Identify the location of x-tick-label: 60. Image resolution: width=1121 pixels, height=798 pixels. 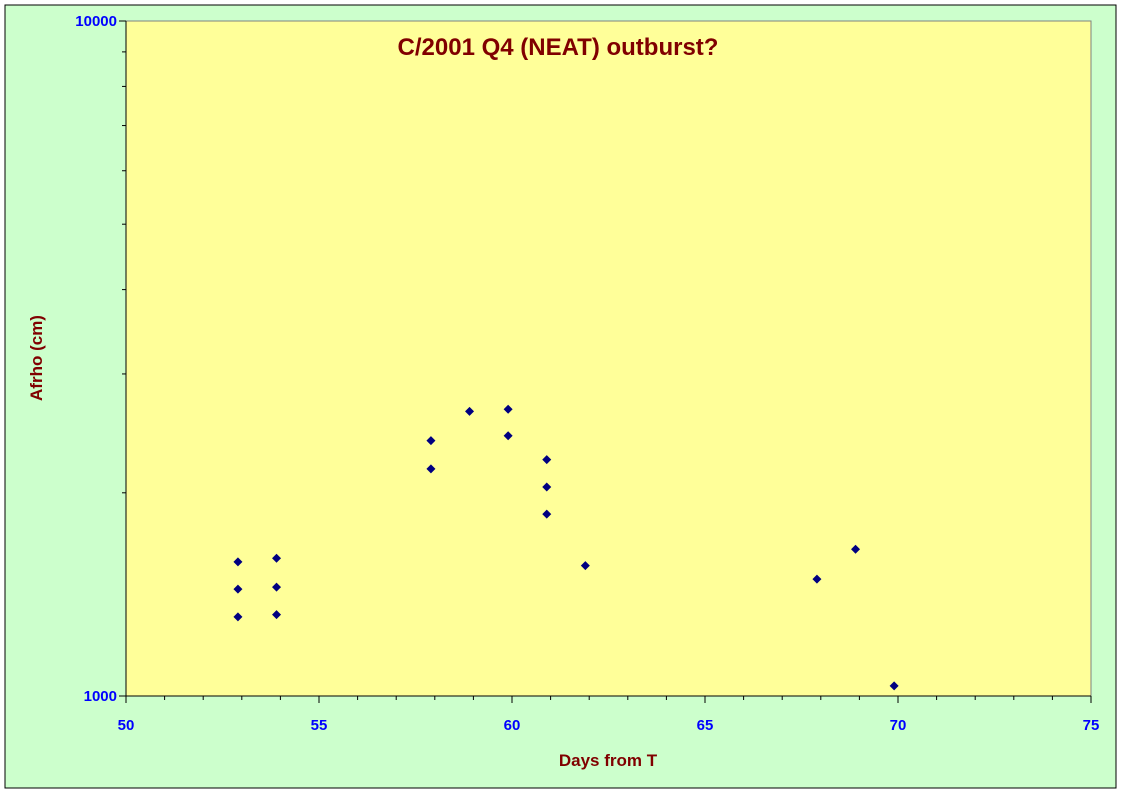
(512, 725).